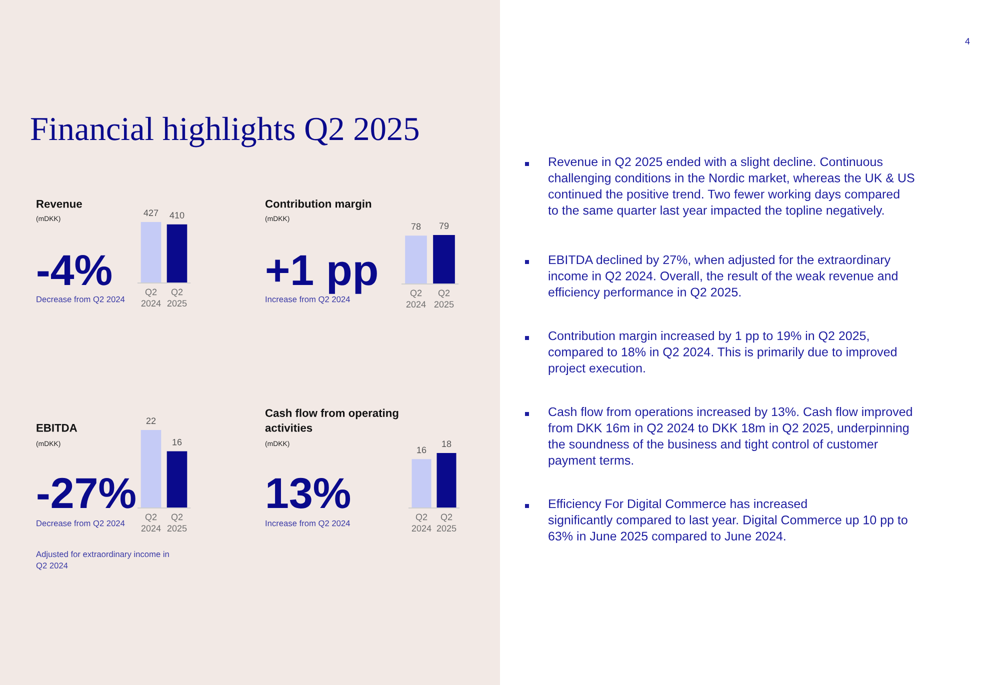 The width and height of the screenshot is (1000, 685). Describe the element at coordinates (723, 277) in the screenshot. I see `text: EBITDA declined by 27%, when adjusted for the extraordinary income in Q2 2024. Overall, the result of the weak revenue and efficiency performance in Q2 2025.` at that location.